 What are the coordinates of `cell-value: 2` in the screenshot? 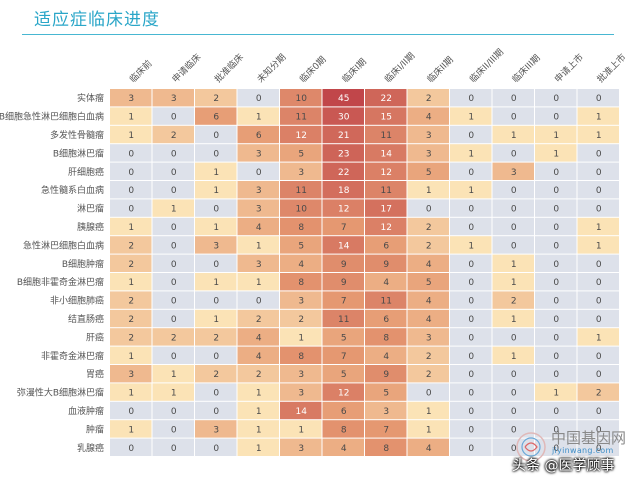 It's located at (259, 375).